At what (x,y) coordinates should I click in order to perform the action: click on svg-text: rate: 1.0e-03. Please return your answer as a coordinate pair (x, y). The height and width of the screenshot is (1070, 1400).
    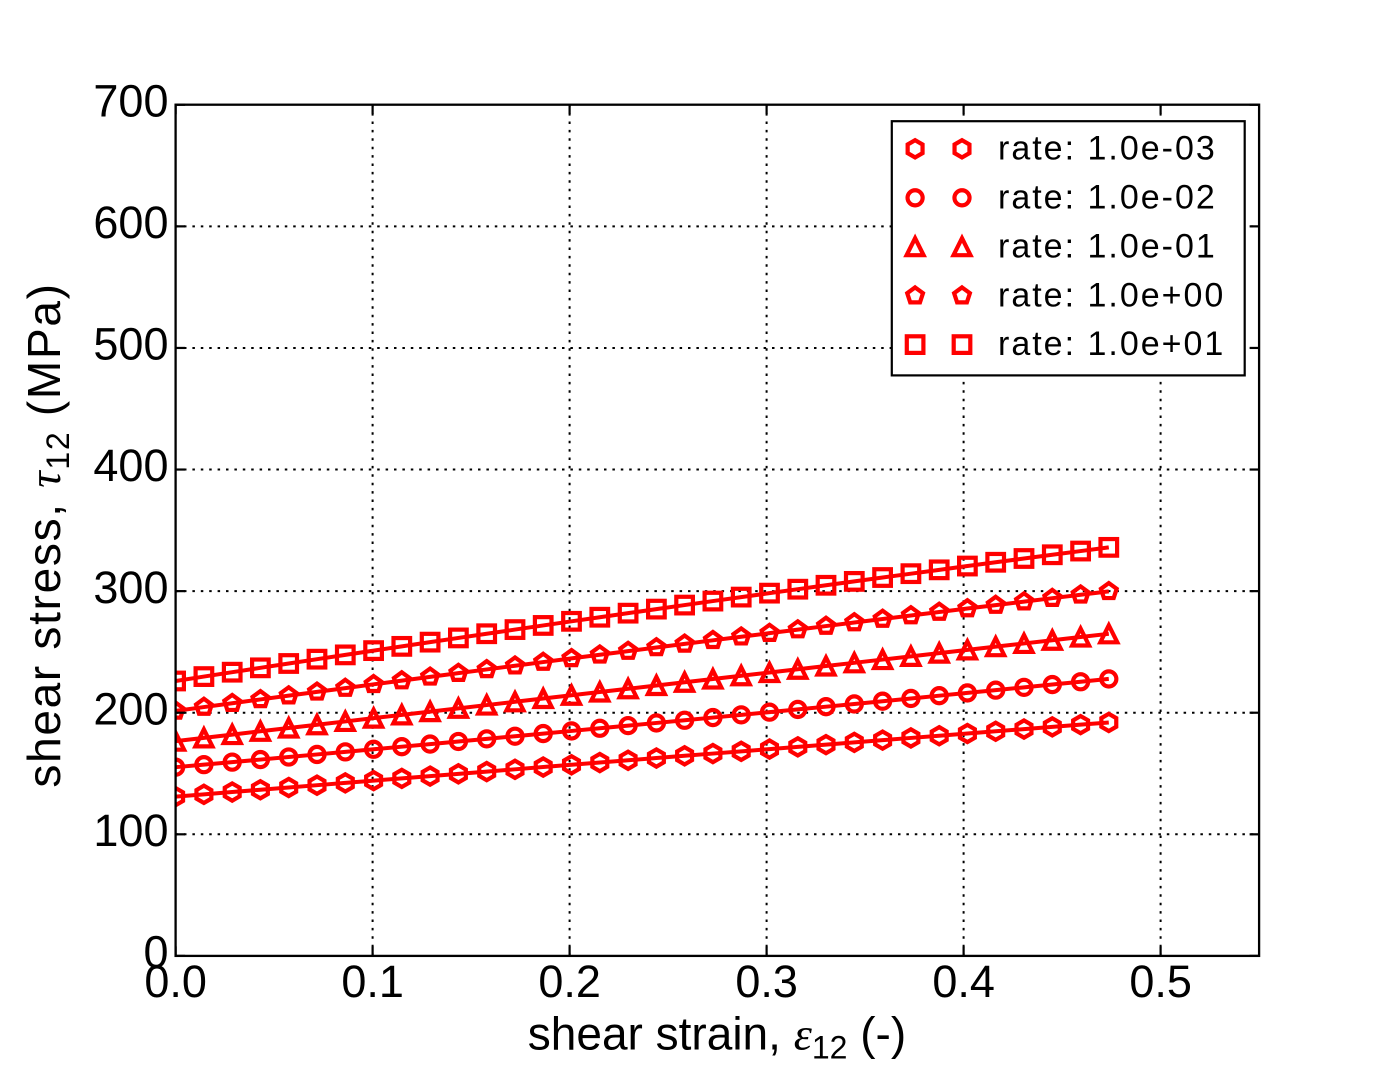
    Looking at the image, I should click on (1107, 148).